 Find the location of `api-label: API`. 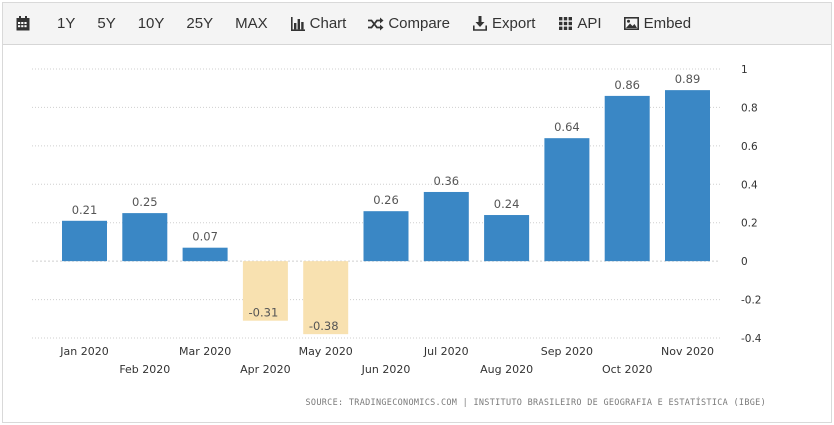

api-label: API is located at coordinates (589, 23).